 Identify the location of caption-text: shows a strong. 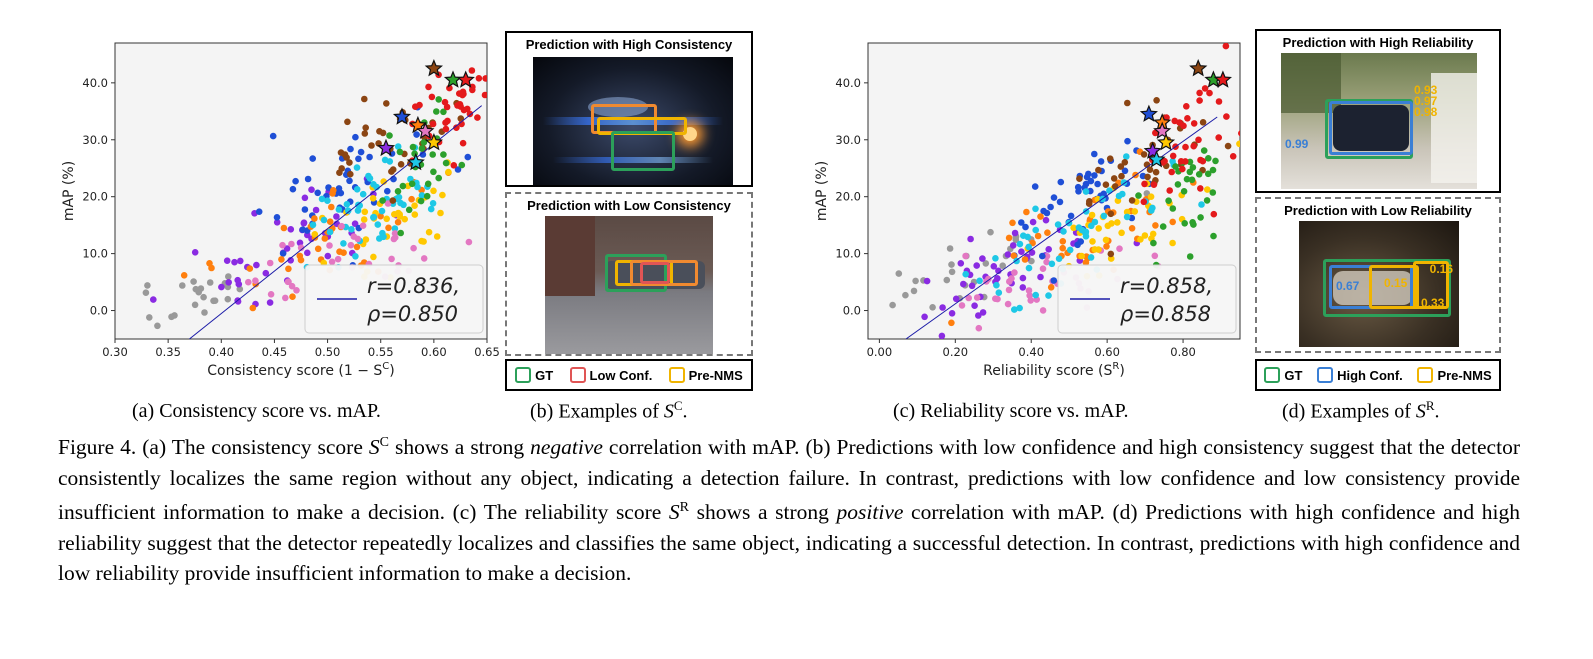
(763, 512).